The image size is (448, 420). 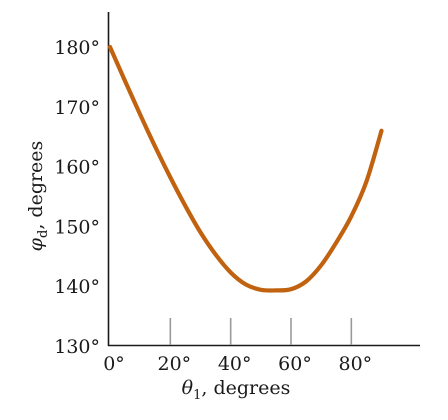 I want to click on x-tick-label: 20°, so click(x=174, y=364).